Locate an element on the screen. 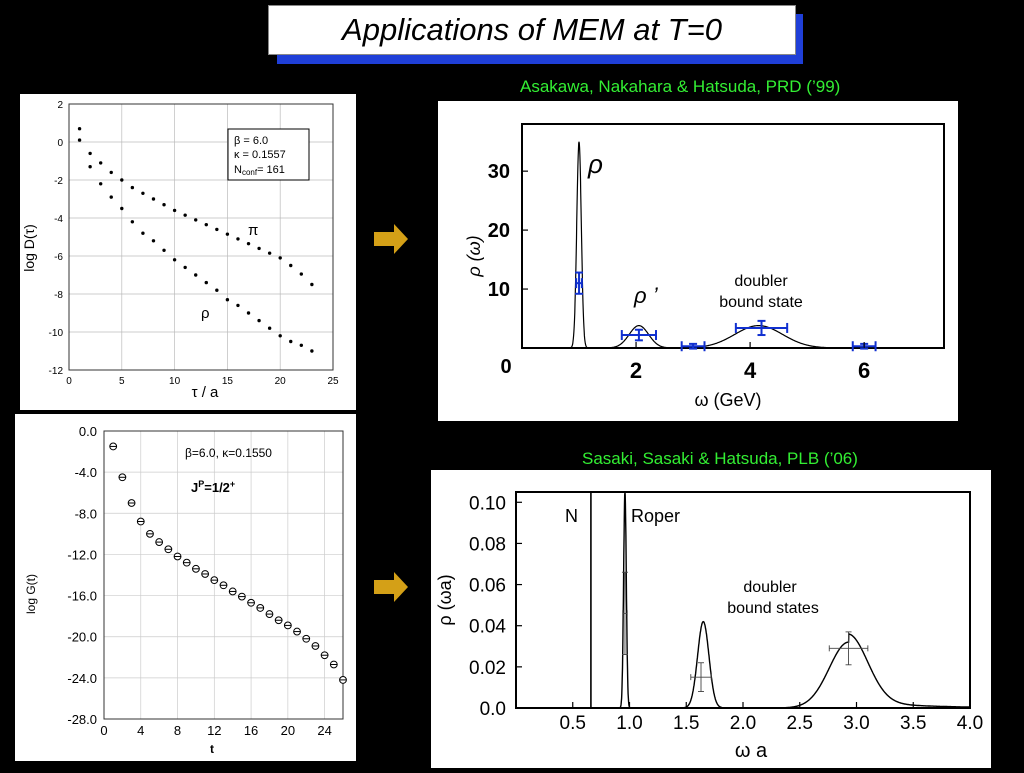 The height and width of the screenshot is (773, 1024). y-tick-label: 20 is located at coordinates (499, 231).